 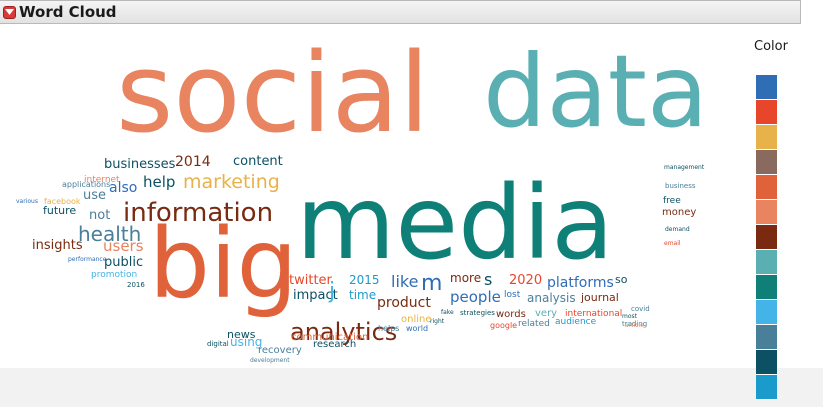 I want to click on cloud-word: email, so click(x=672, y=243).